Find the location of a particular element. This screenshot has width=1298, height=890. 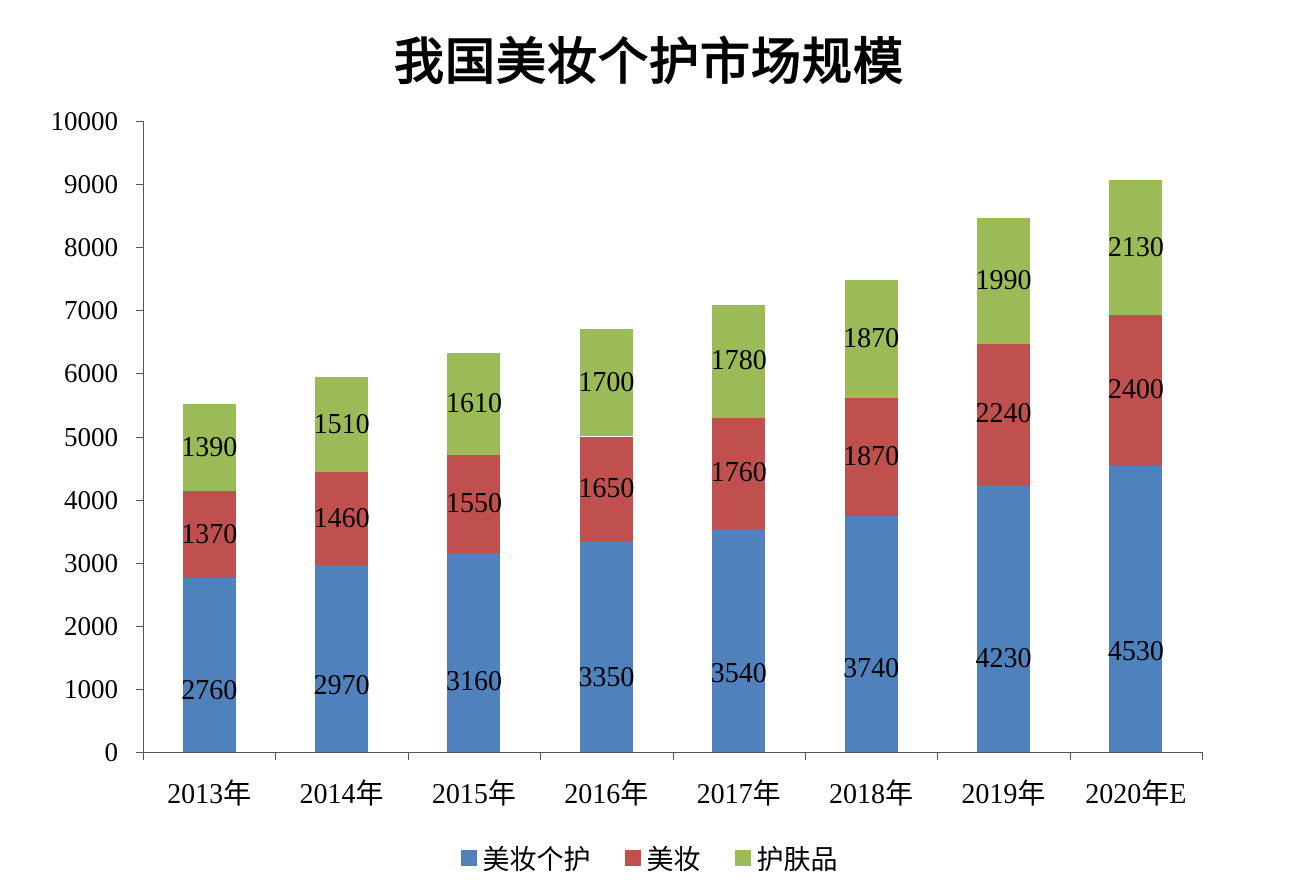

data-label: 3740 is located at coordinates (871, 669).